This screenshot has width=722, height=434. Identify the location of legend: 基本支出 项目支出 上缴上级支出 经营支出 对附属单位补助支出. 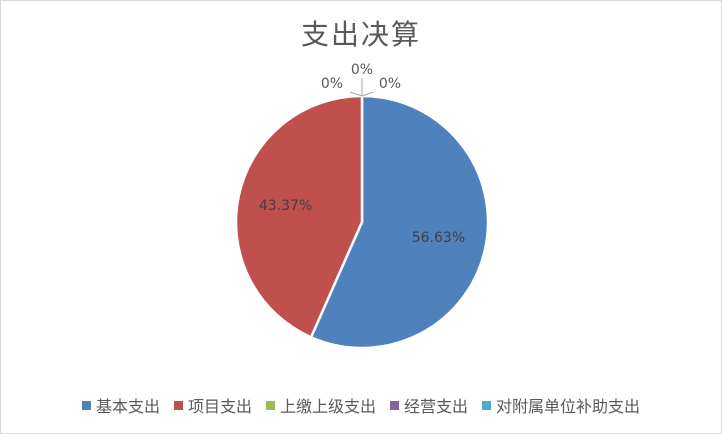
(361, 405).